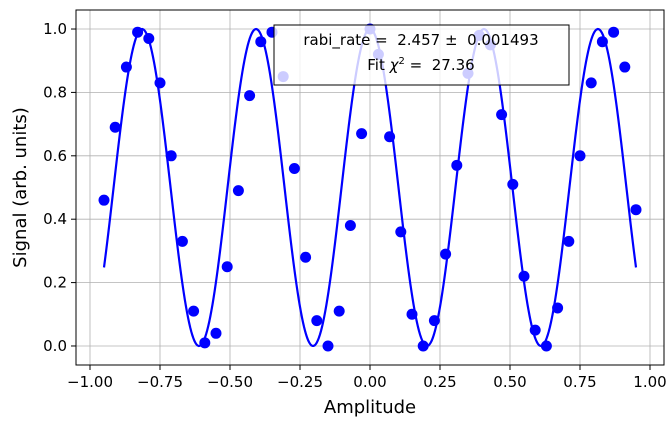 The width and height of the screenshot is (670, 425). I want to click on annotation-box, so click(421, 55).